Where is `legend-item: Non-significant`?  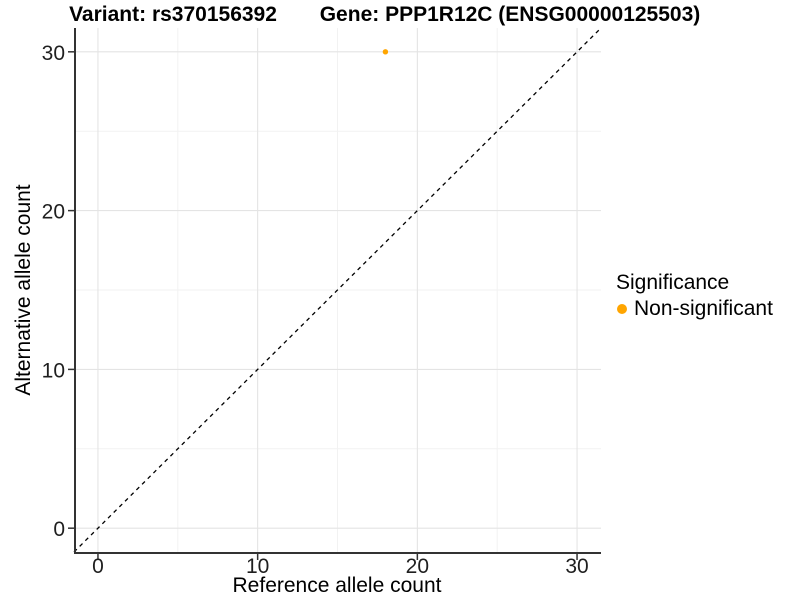
legend-item: Non-significant is located at coordinates (693, 309).